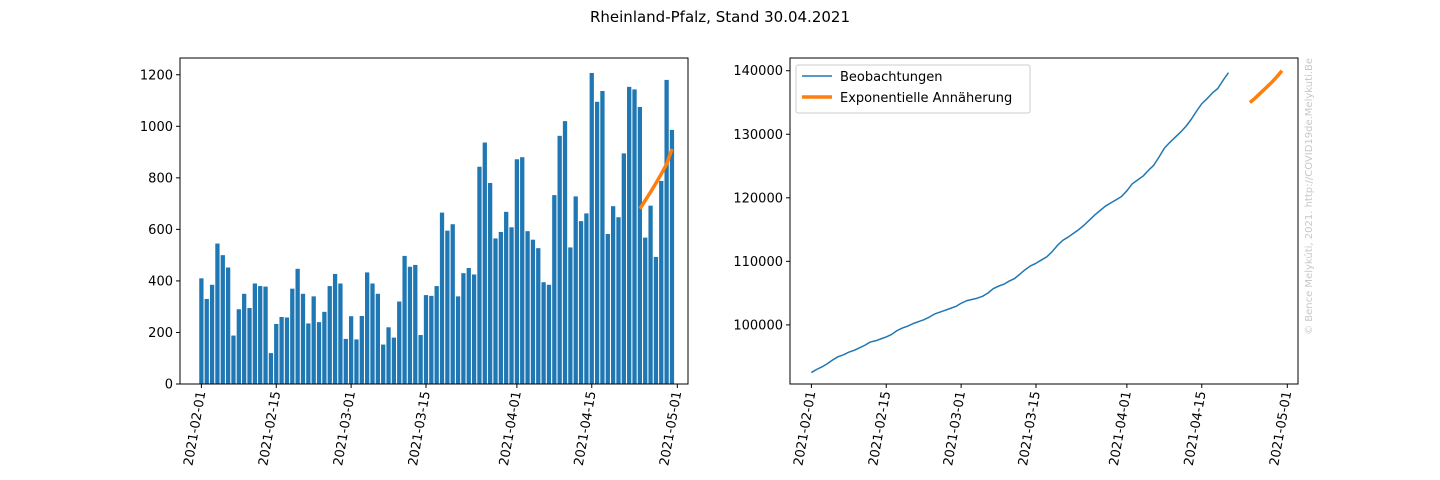 This screenshot has width=1440, height=480. Describe the element at coordinates (169, 385) in the screenshot. I see `left-y-tick-label: 0` at that location.